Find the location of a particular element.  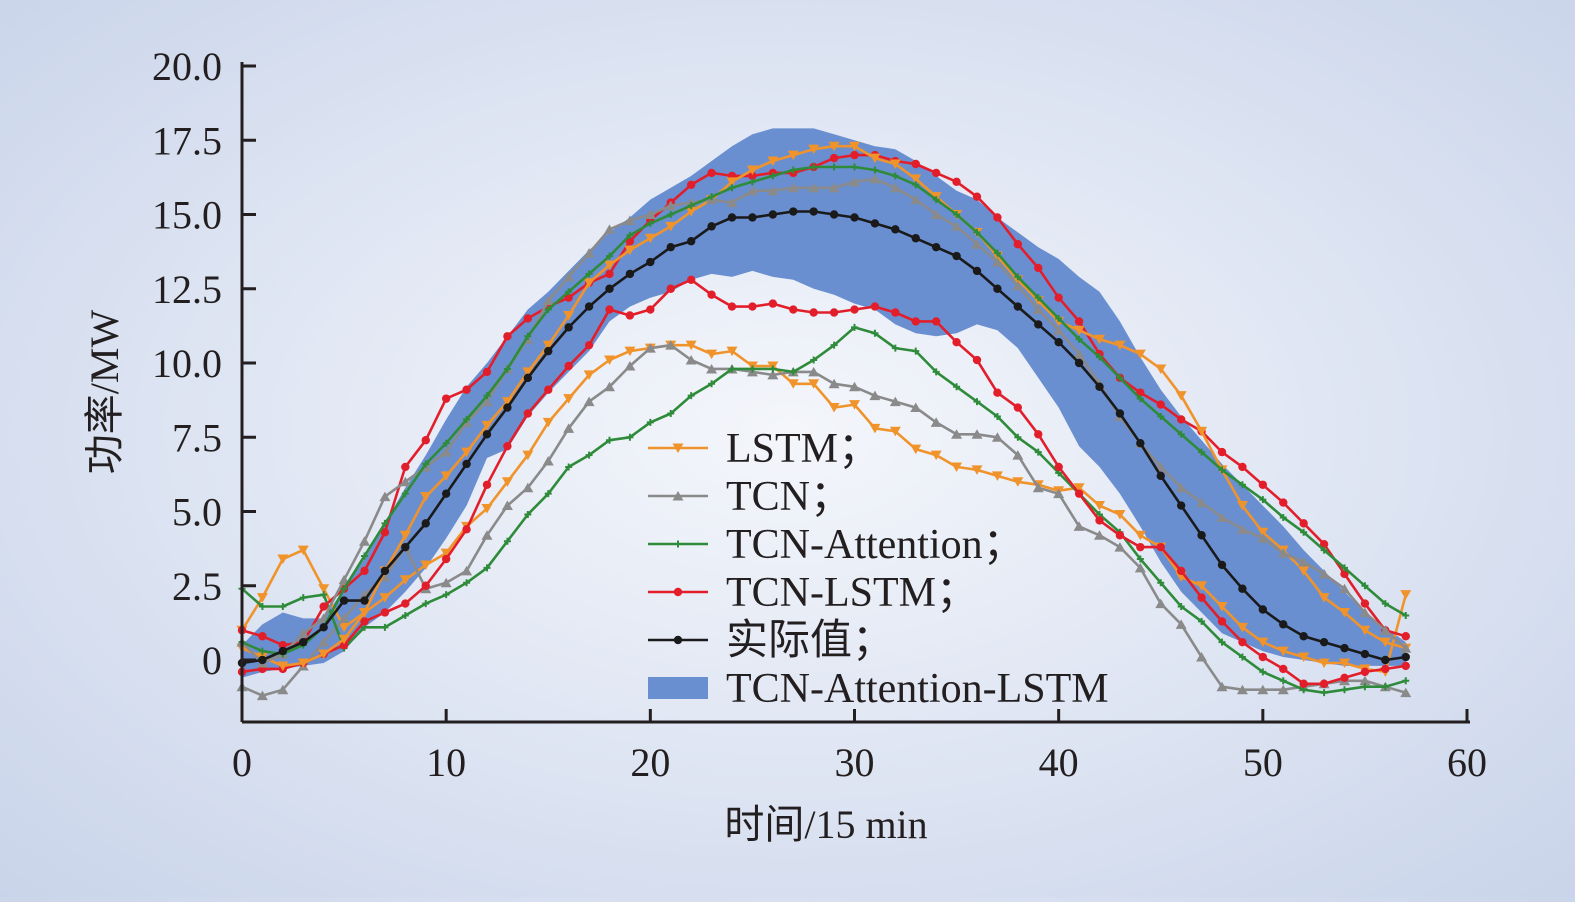

x-tick-label: 20 is located at coordinates (650, 762).